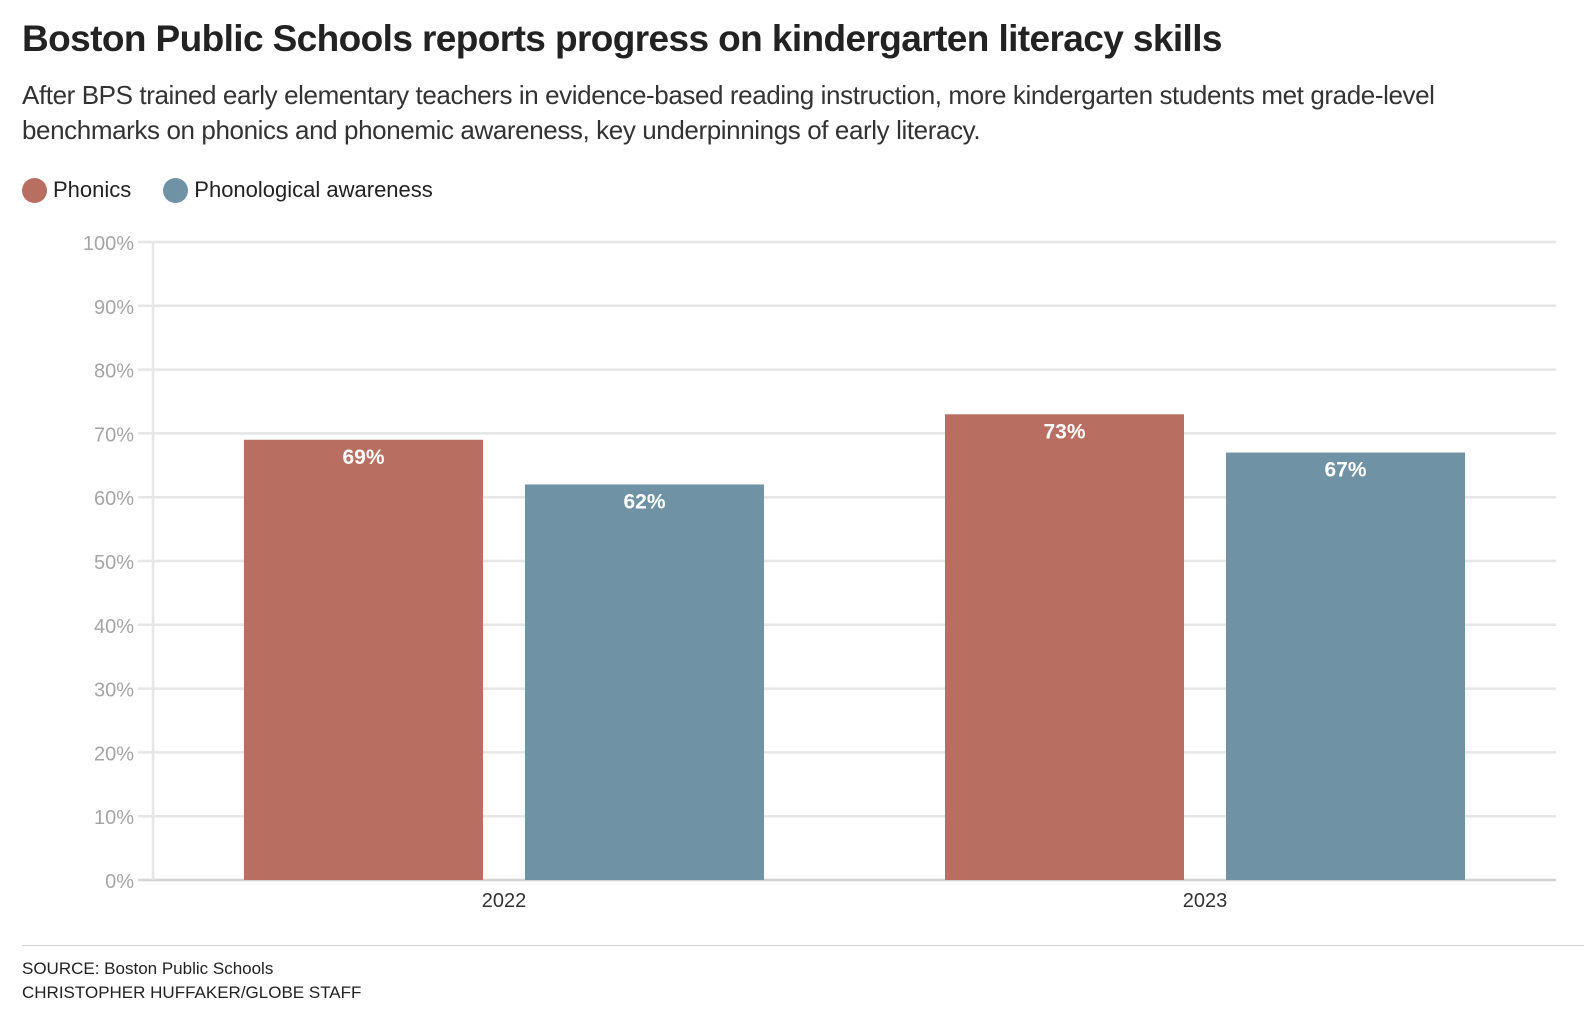  What do you see at coordinates (114, 691) in the screenshot?
I see `y-tick-label: 30%` at bounding box center [114, 691].